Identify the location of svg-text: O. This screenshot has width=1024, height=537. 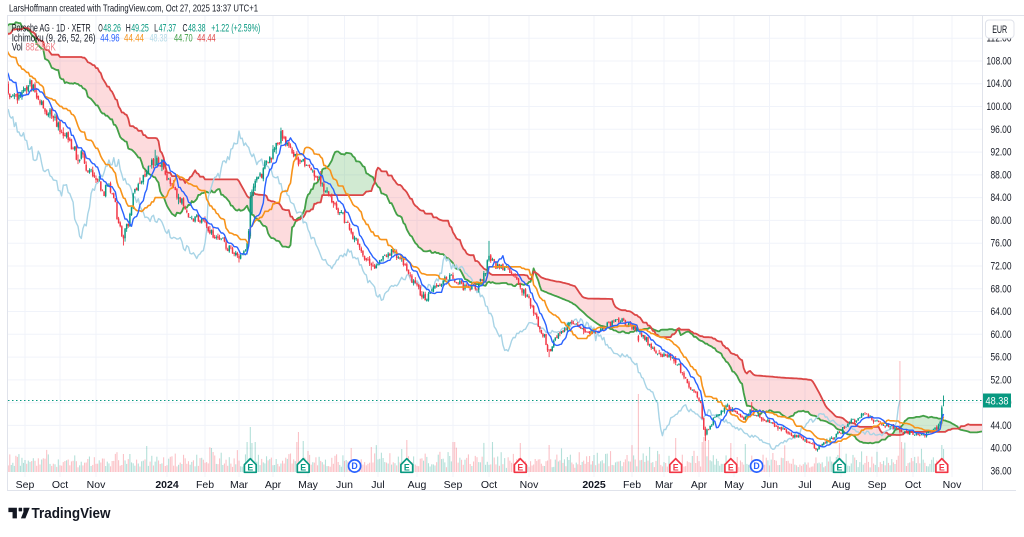
(100, 29).